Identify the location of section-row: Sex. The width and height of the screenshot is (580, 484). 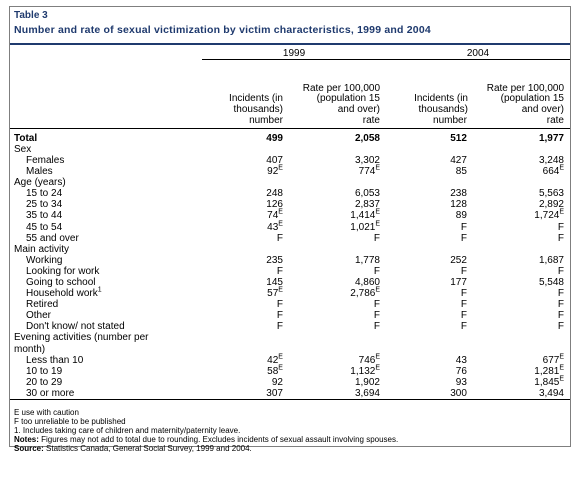
(290, 149).